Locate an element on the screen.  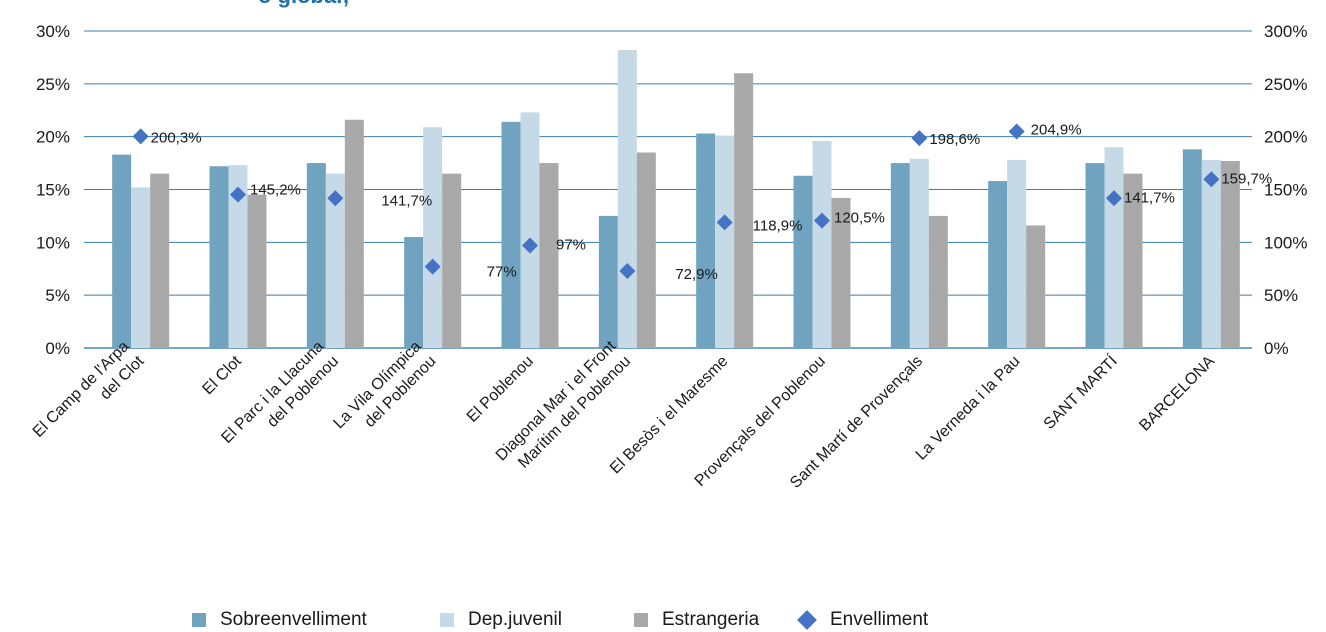
envelliment-data-label: 200,3% is located at coordinates (176, 137).